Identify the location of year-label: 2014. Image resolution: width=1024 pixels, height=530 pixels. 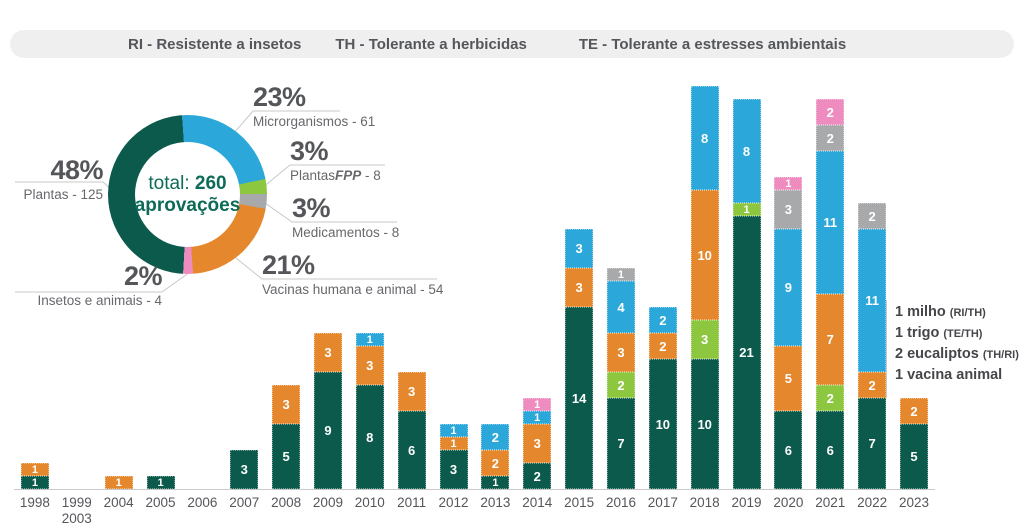
(537, 502).